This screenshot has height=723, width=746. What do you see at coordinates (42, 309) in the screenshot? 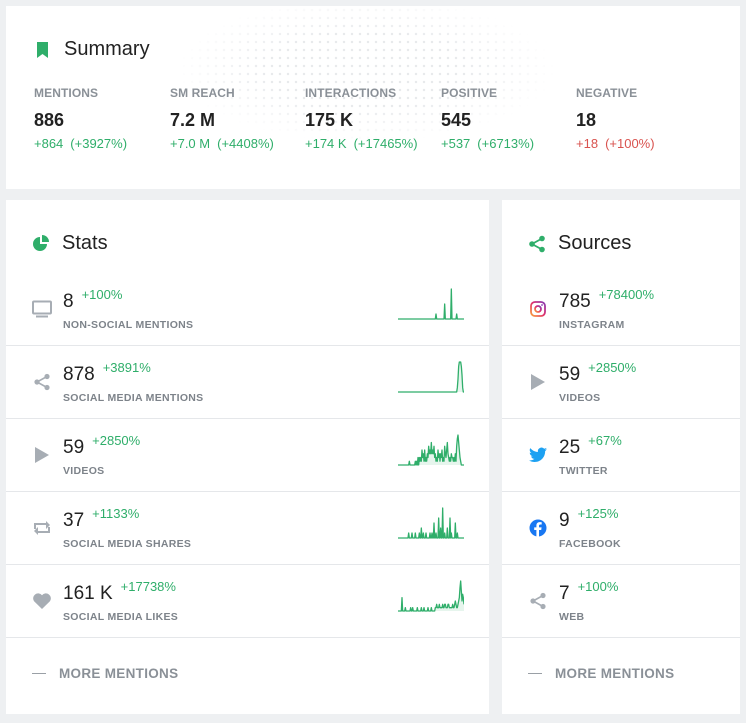
I see `monitor-icon` at bounding box center [42, 309].